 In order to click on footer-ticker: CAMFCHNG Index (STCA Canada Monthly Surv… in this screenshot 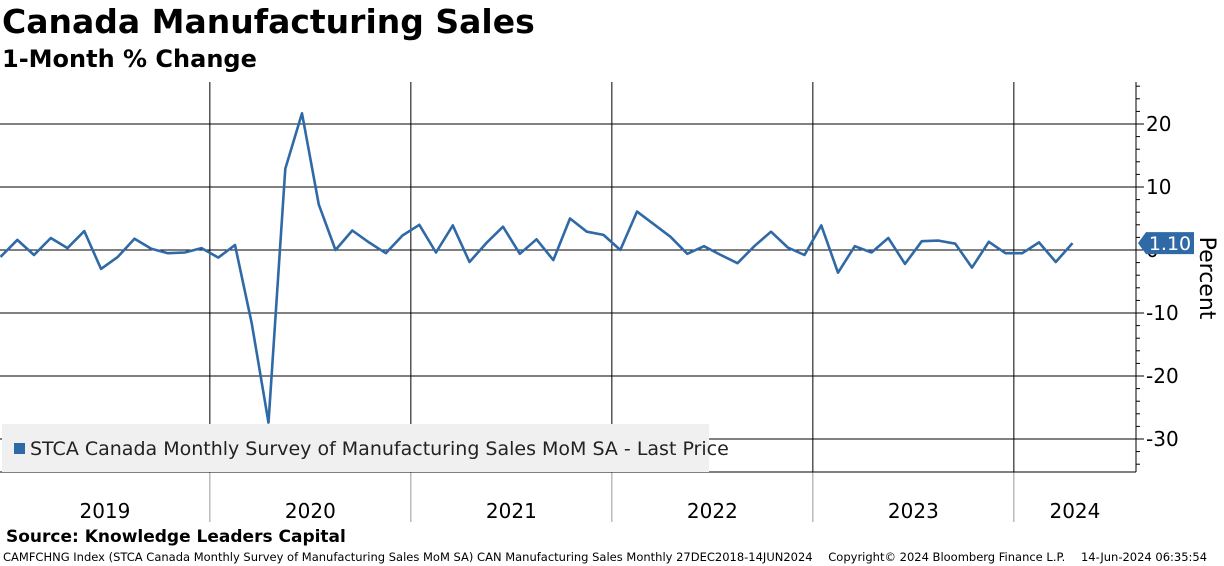, I will do `click(408, 557)`.